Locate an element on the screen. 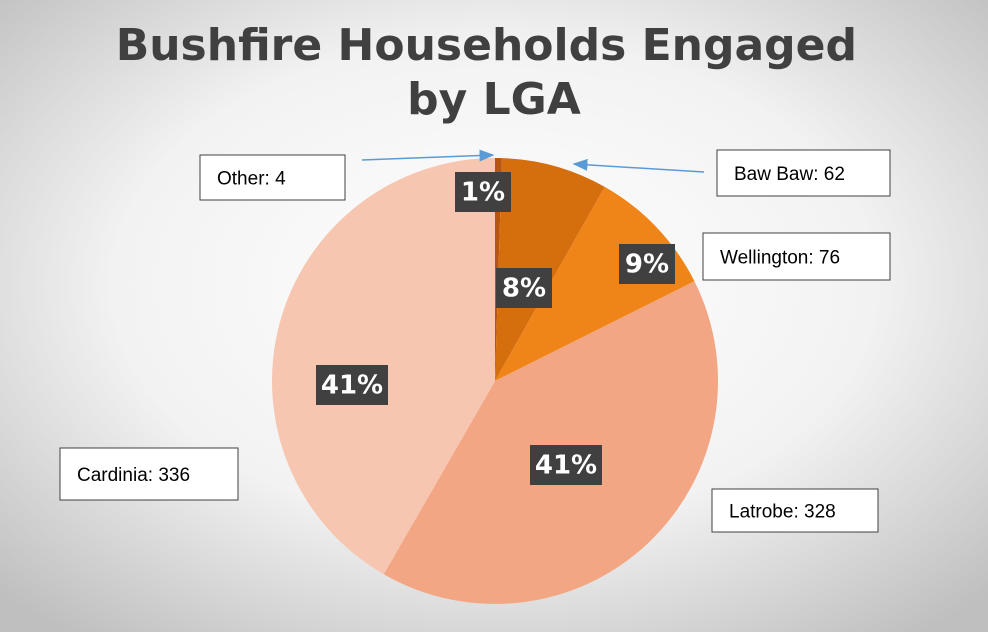  callout-label: Latrobe: 328 is located at coordinates (782, 512).